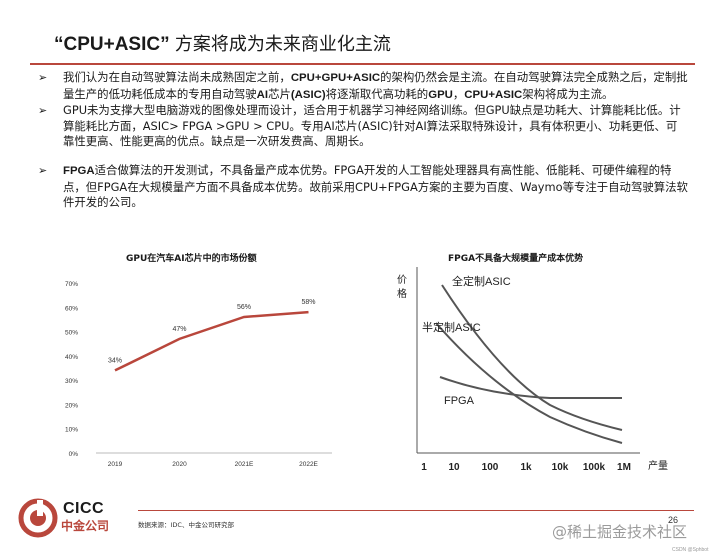 This screenshot has width=720, height=556. I want to click on cicc-logo-icon, so click(38, 518).